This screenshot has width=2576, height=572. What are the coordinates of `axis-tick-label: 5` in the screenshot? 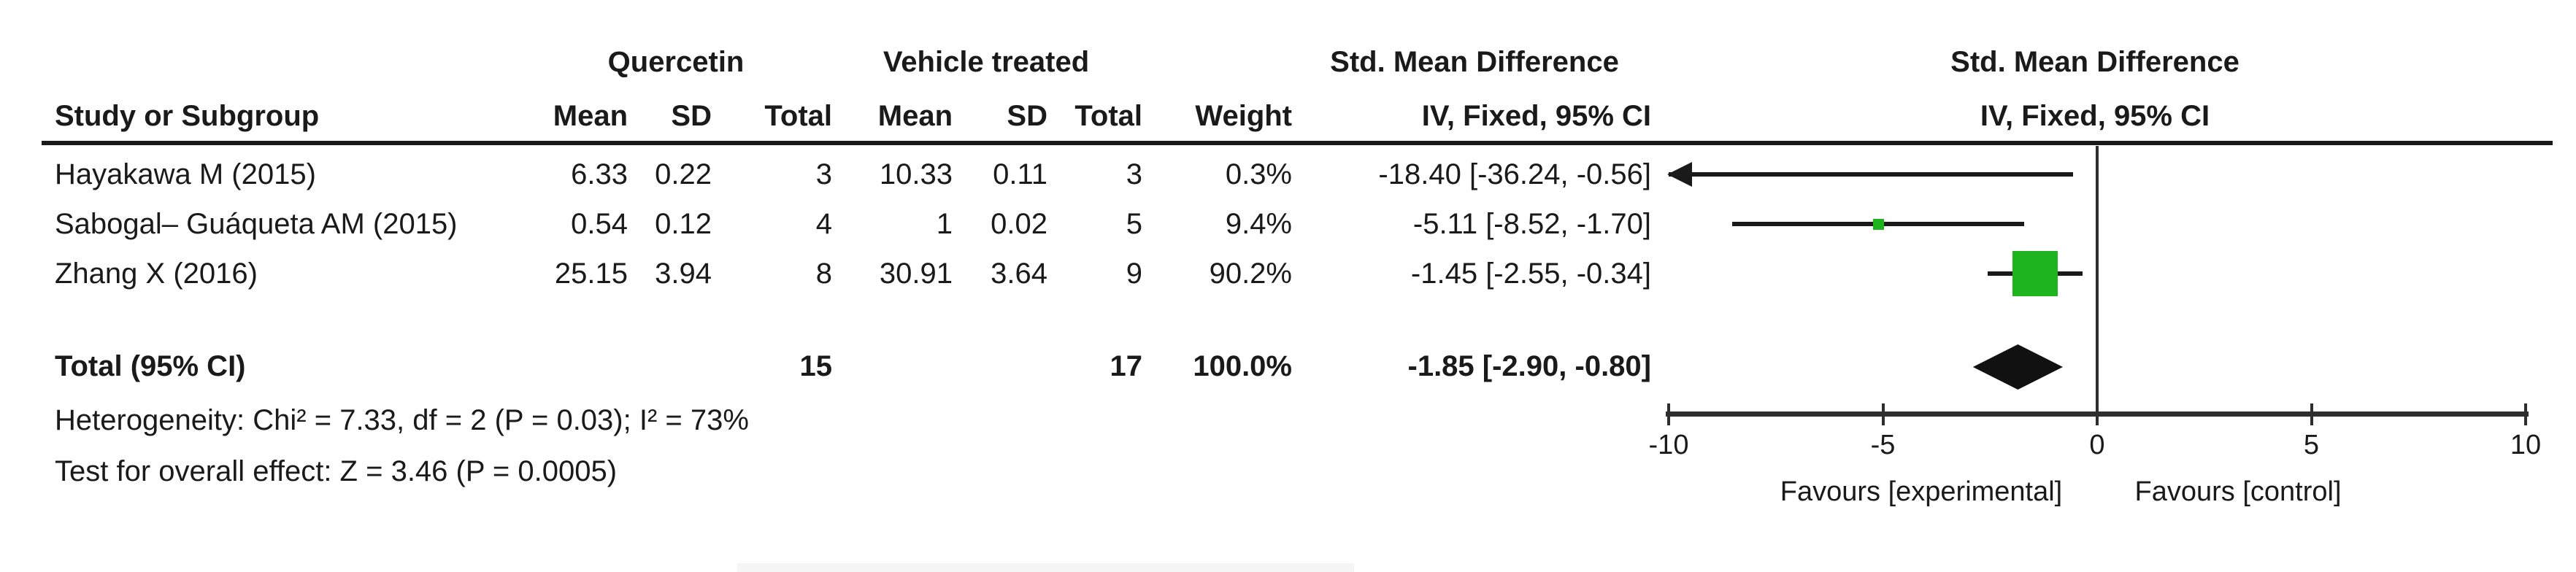 It's located at (2311, 445).